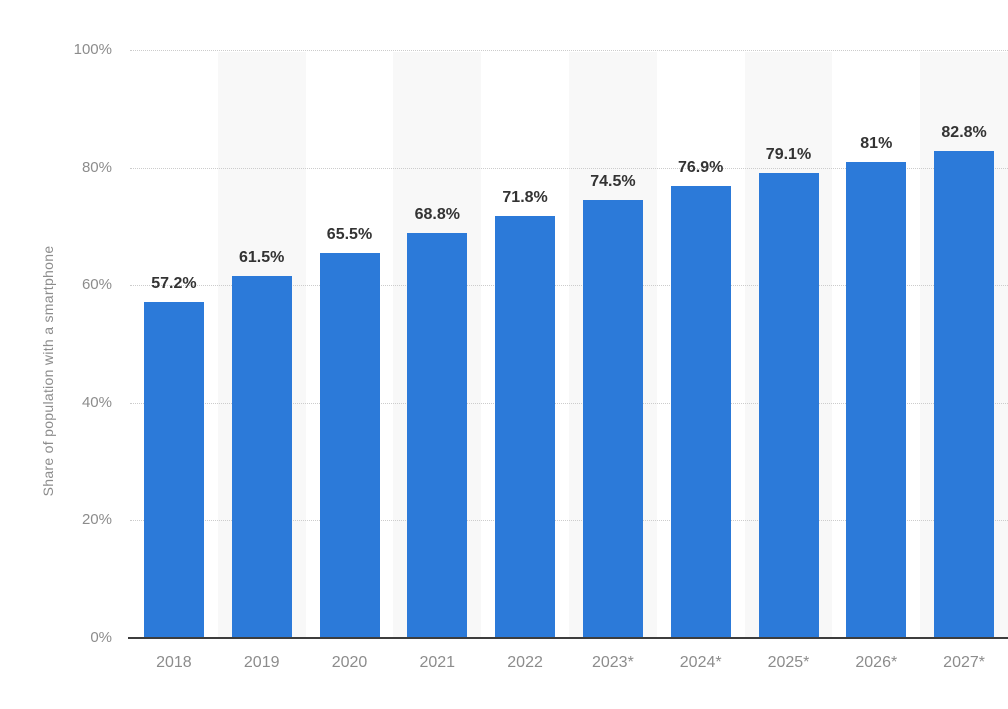  I want to click on x-tick-label-2025*: 2025*, so click(788, 662).